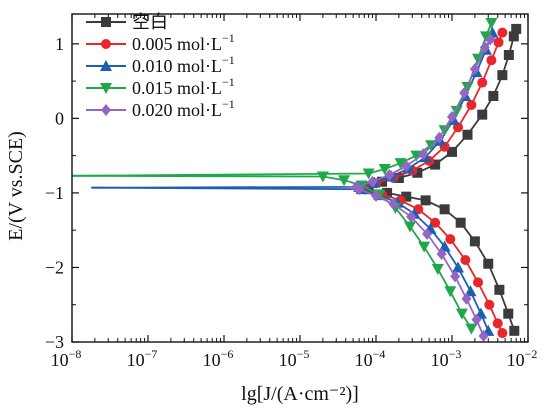 The height and width of the screenshot is (408, 546). I want to click on legend-entry-3: 0.015 mol·L−1, so click(160, 86).